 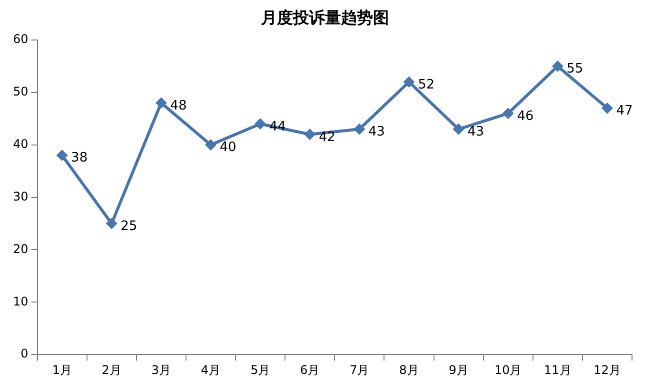 What do you see at coordinates (525, 116) in the screenshot?
I see `data-label: 46` at bounding box center [525, 116].